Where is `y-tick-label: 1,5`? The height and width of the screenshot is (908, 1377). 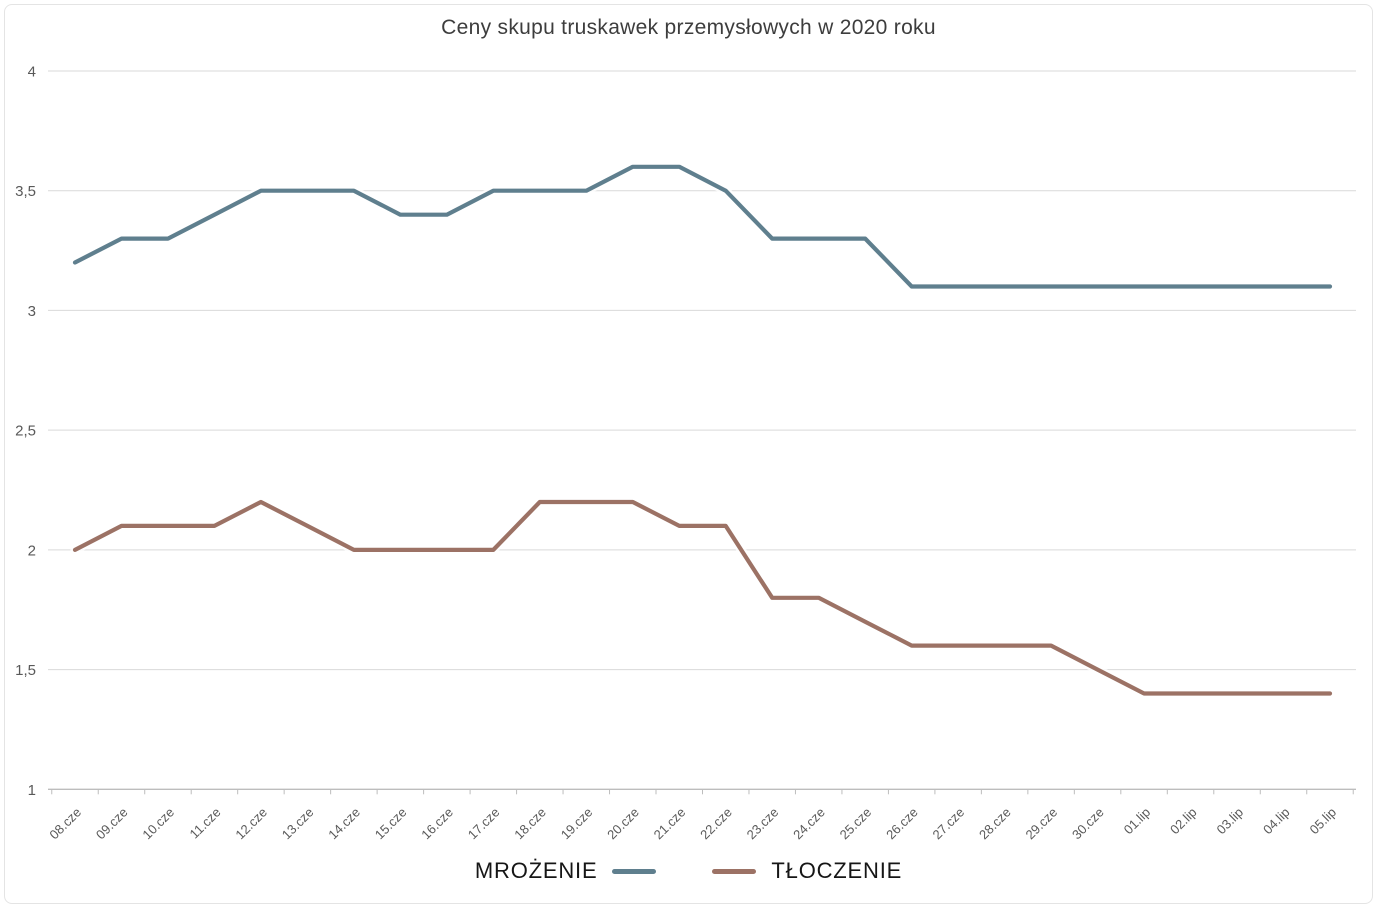 y-tick-label: 1,5 is located at coordinates (25, 670).